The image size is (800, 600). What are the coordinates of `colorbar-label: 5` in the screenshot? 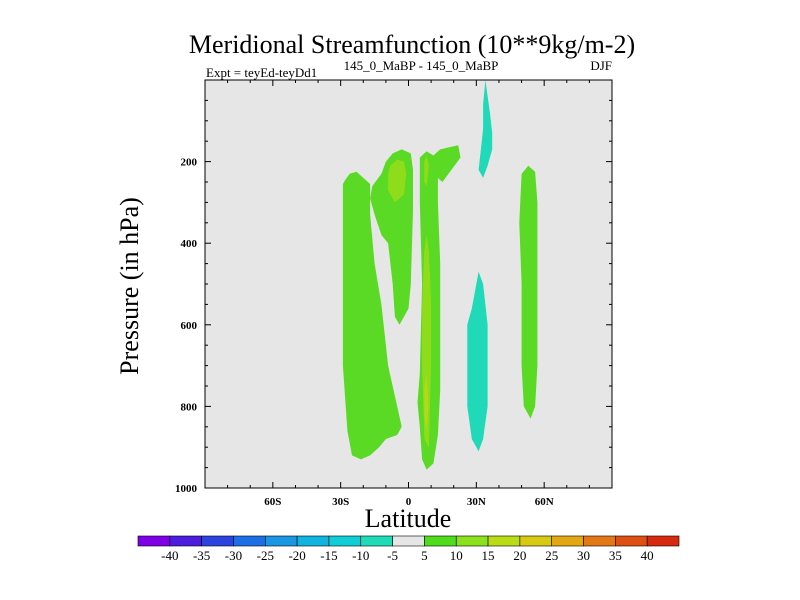 It's located at (424, 555).